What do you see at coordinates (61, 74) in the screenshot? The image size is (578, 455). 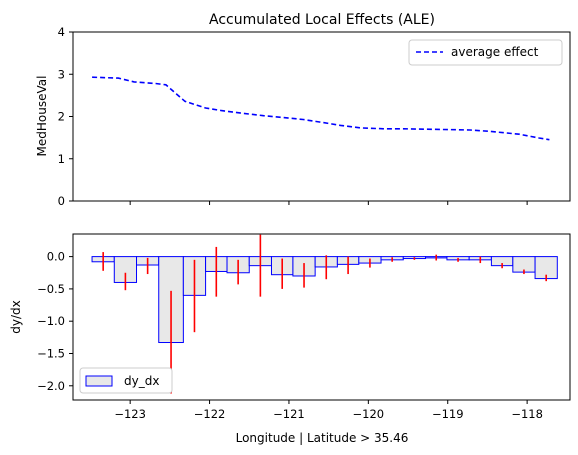 I see `top-y-tick-label: 3` at bounding box center [61, 74].